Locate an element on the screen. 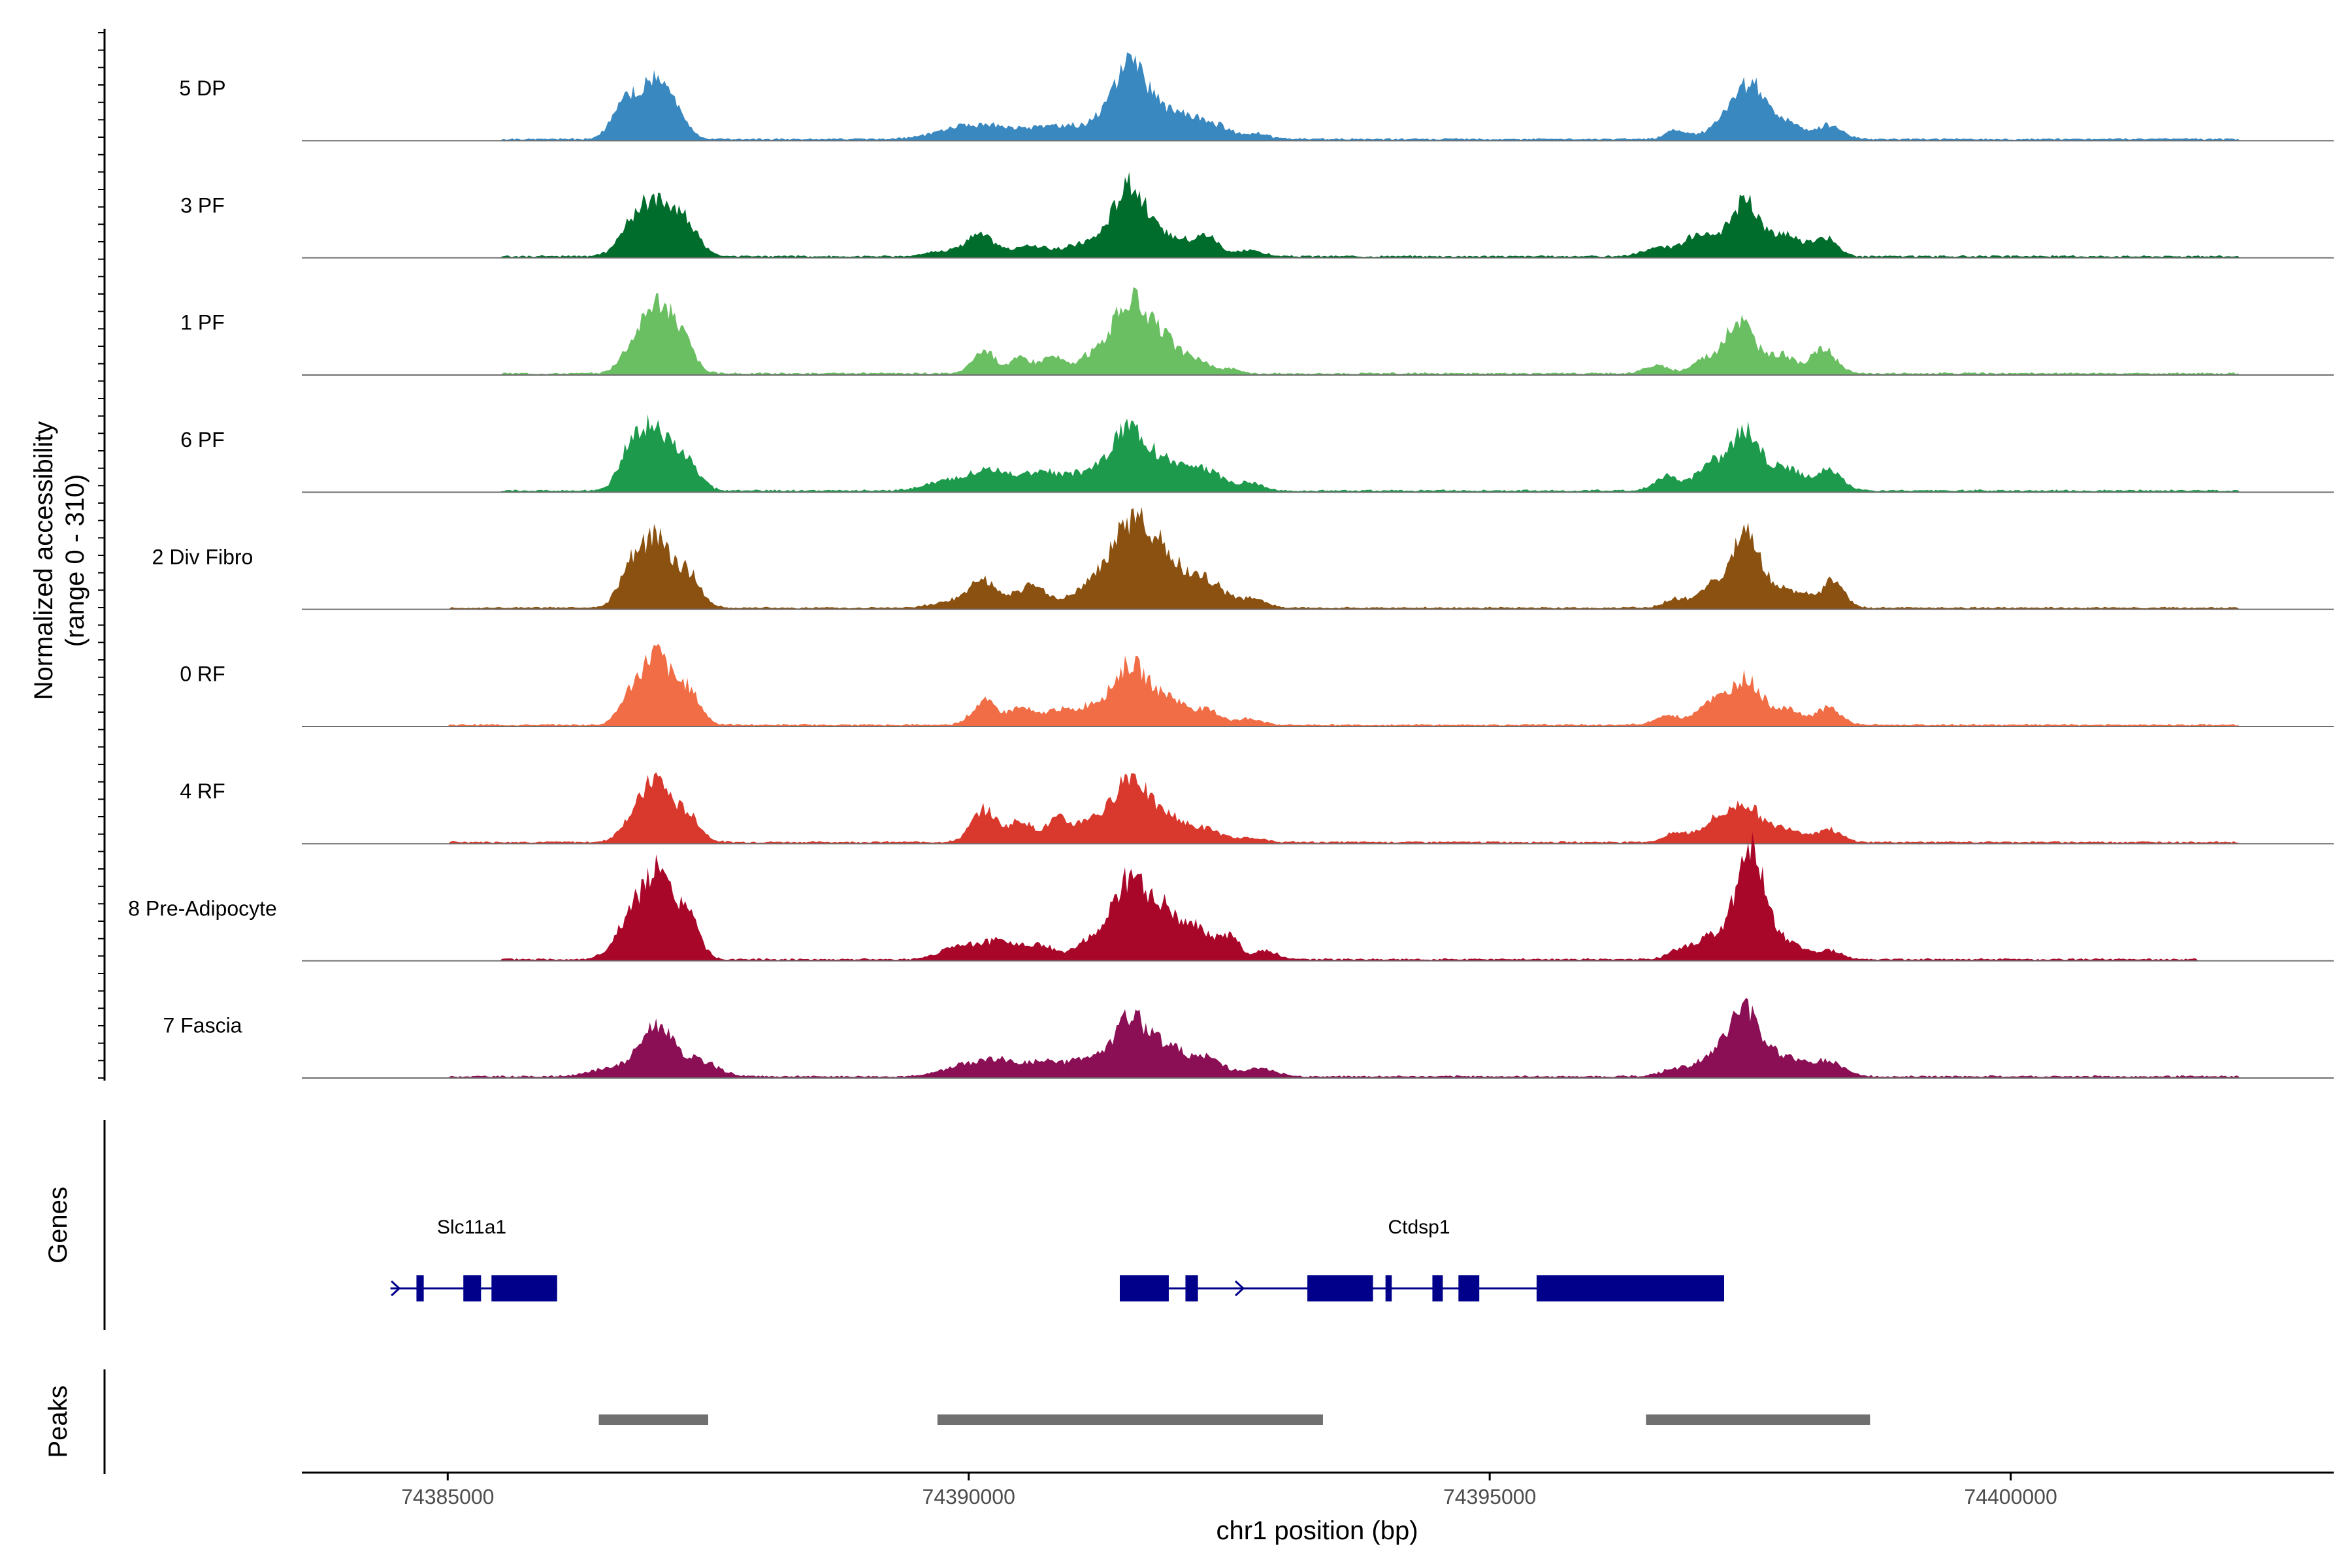 This screenshot has width=2352, height=1568. track-label: 3 PF is located at coordinates (202, 205).